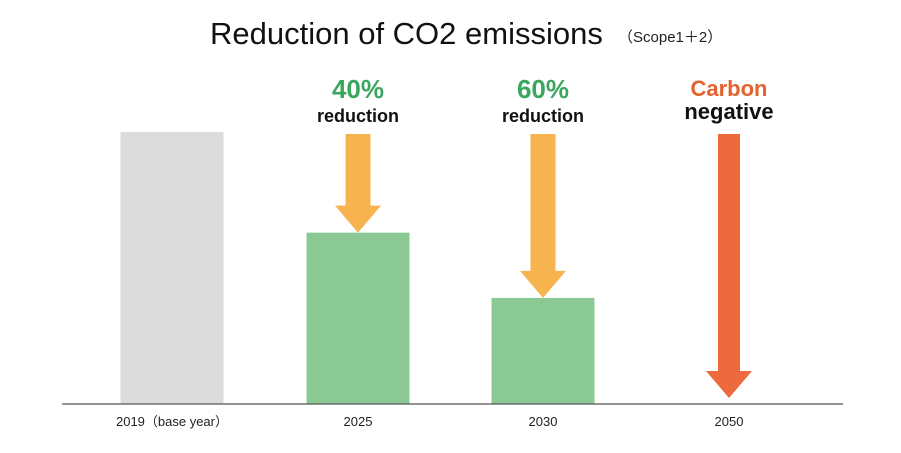  Describe the element at coordinates (358, 318) in the screenshot. I see `bar-2025` at that location.